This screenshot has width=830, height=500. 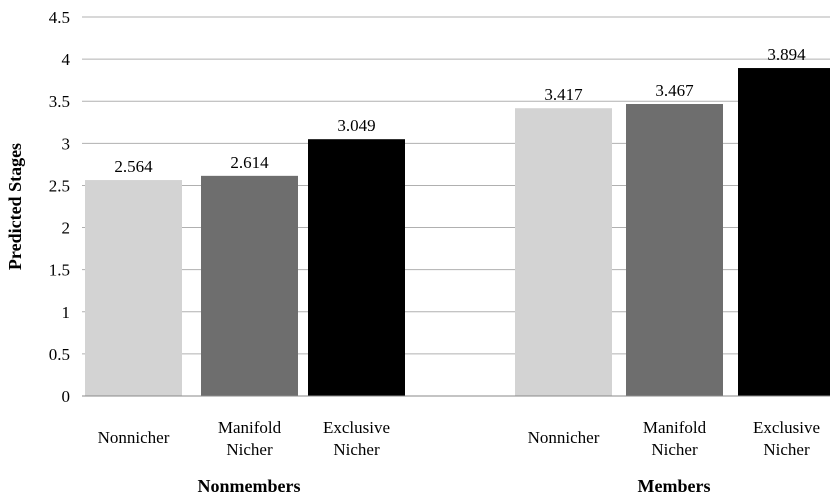 What do you see at coordinates (249, 162) in the screenshot?
I see `data-label: 2.614` at bounding box center [249, 162].